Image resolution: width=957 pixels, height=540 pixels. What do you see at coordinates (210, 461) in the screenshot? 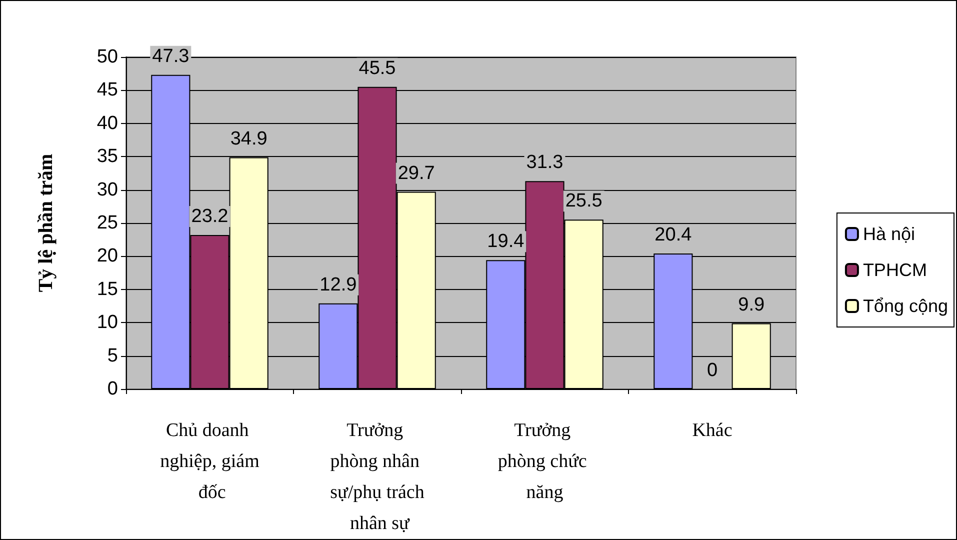
I see `x-tick-label: Chủ doanh nghiệp, giám đốc` at bounding box center [210, 461].